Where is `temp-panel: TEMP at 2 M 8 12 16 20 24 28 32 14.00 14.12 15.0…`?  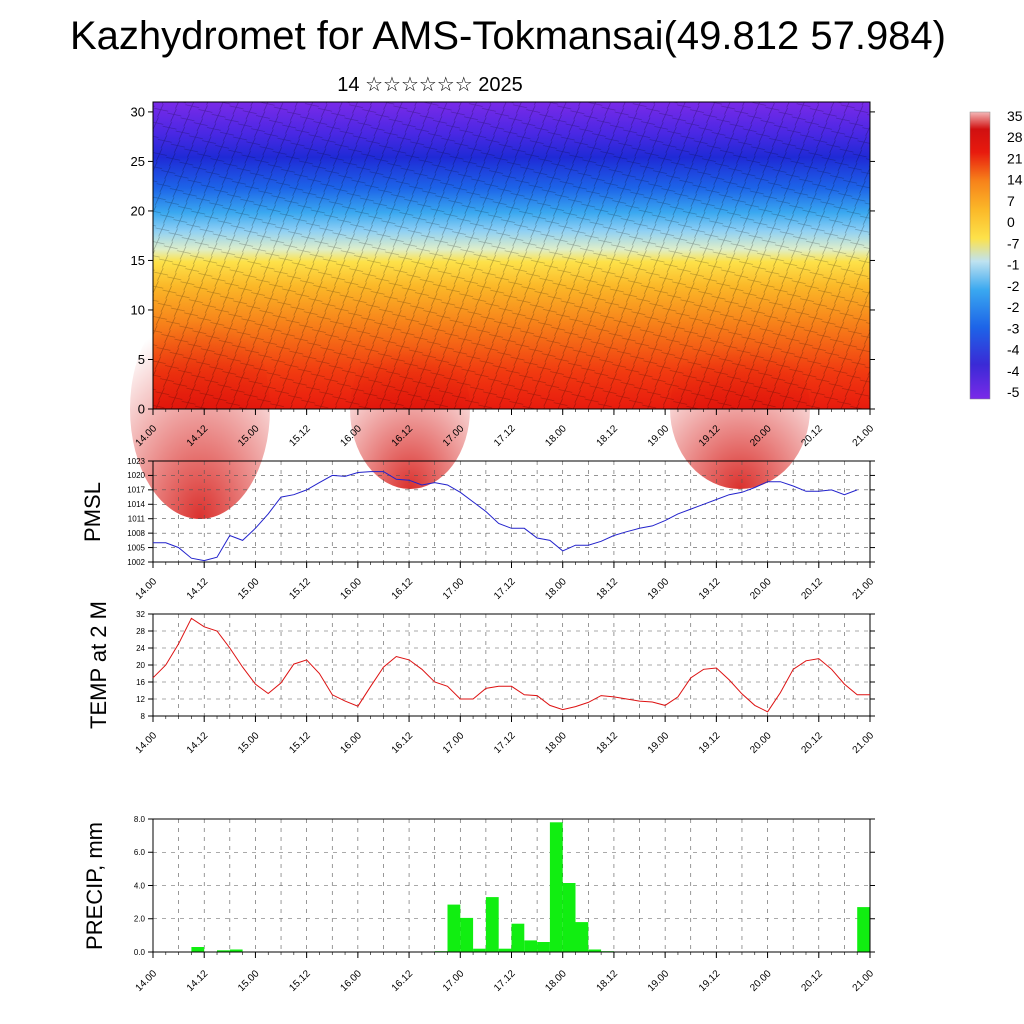 temp-panel: TEMP at 2 M 8 12 16 20 24 28 32 14.00 14.12 15.0… is located at coordinates (481, 678).